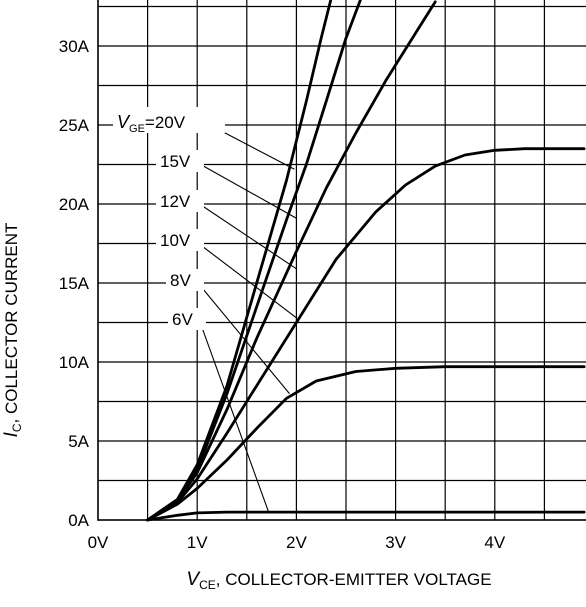 The width and height of the screenshot is (586, 607). I want to click on curve-label-v-ge-20v: VGE=20V, so click(151, 123).